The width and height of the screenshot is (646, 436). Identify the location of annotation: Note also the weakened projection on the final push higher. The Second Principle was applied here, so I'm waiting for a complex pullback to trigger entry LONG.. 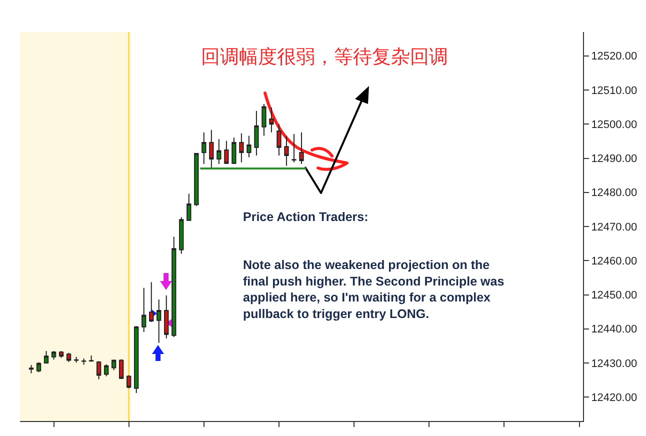
(373, 289).